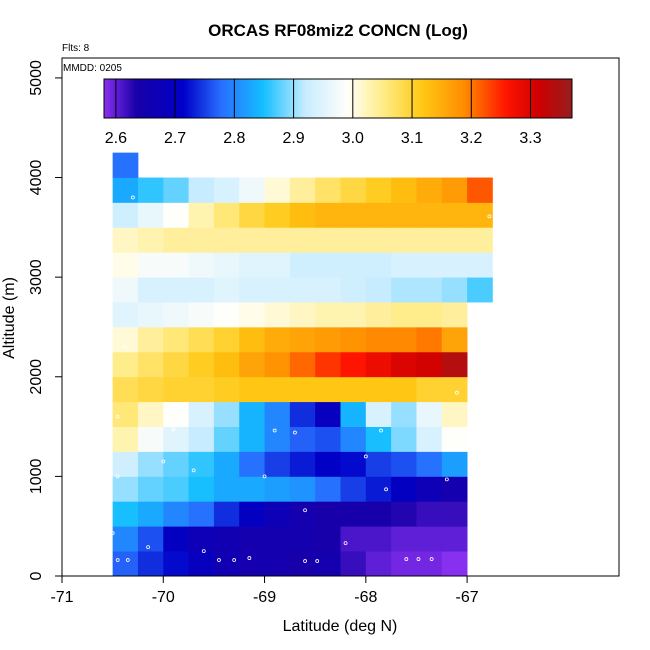 Image resolution: width=650 pixels, height=650 pixels. Describe the element at coordinates (365, 597) in the screenshot. I see `x-tick-label: -68` at that location.